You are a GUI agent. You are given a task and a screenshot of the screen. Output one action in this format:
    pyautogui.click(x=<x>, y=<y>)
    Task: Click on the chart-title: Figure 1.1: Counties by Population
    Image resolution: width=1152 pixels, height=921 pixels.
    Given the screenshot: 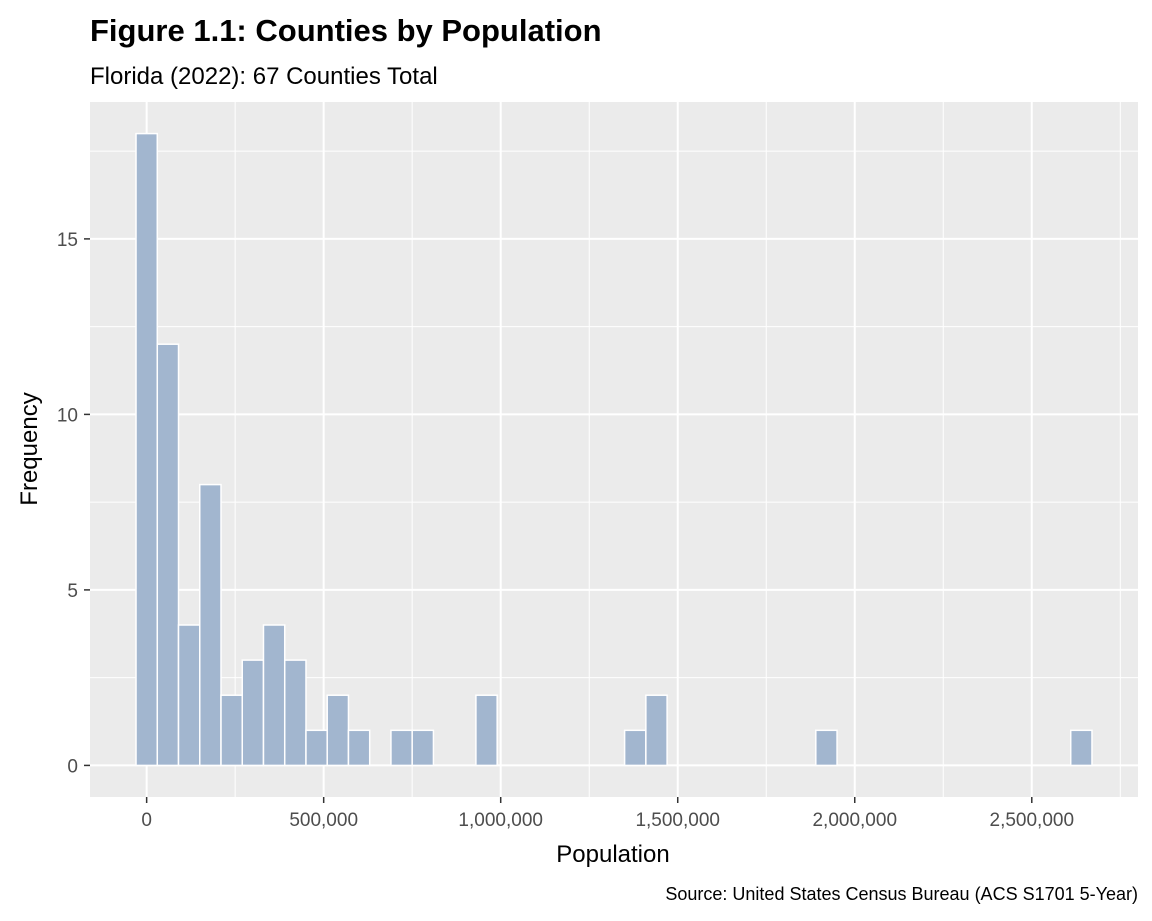 What is the action you would take?
    pyautogui.click(x=346, y=30)
    